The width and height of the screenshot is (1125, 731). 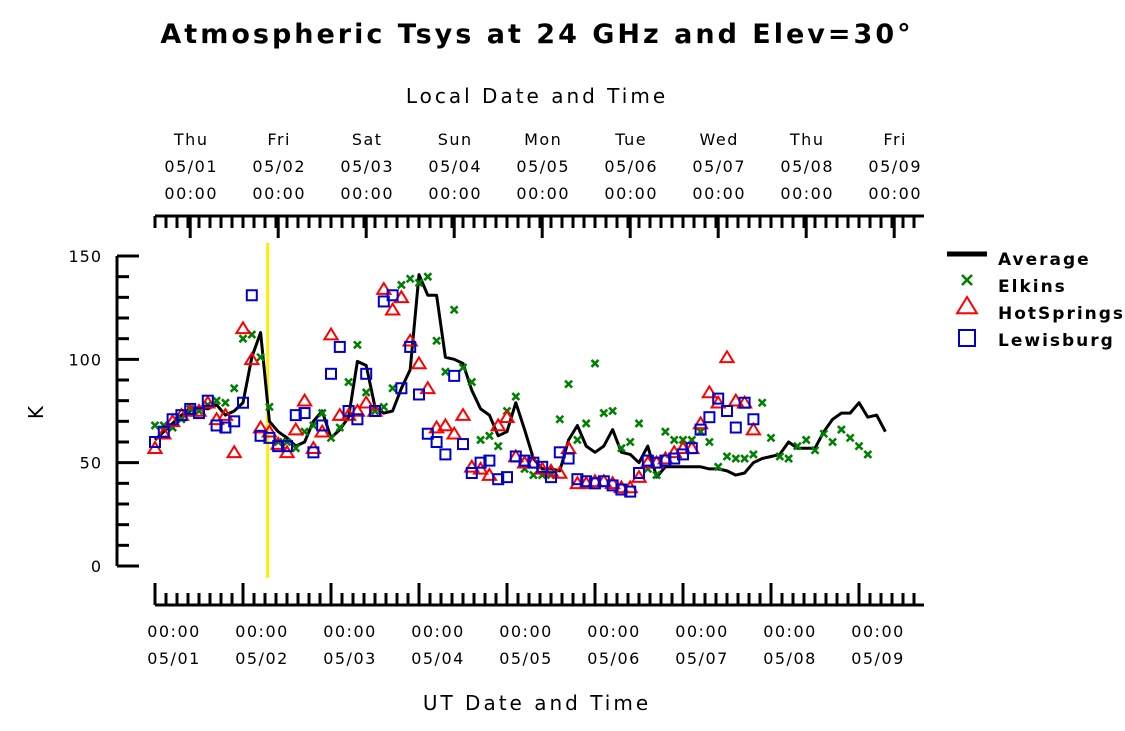 What do you see at coordinates (967, 280) in the screenshot?
I see `elkins-icon` at bounding box center [967, 280].